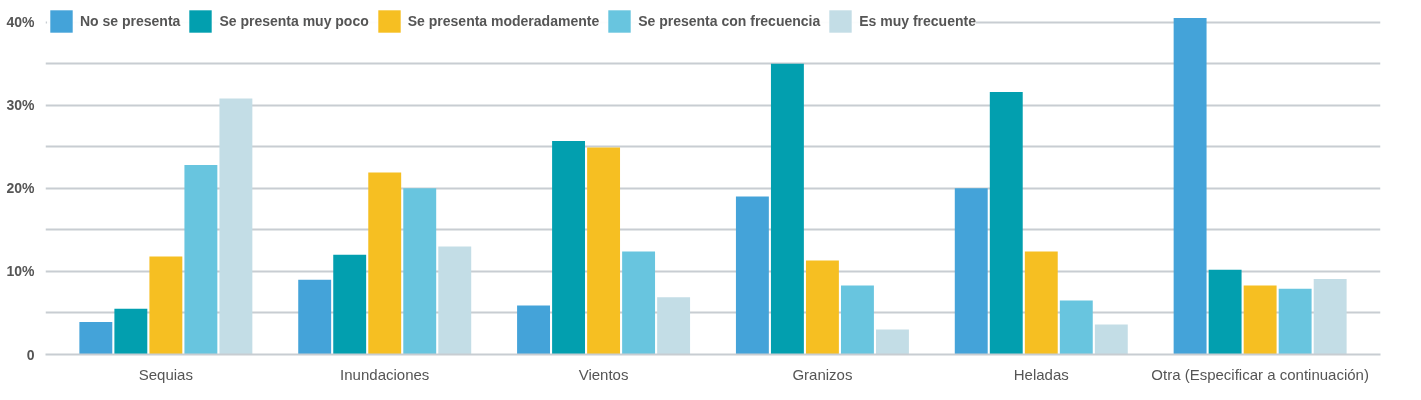 This screenshot has width=1421, height=400. Describe the element at coordinates (21, 22) in the screenshot. I see `y-tick-label: 40%` at that location.